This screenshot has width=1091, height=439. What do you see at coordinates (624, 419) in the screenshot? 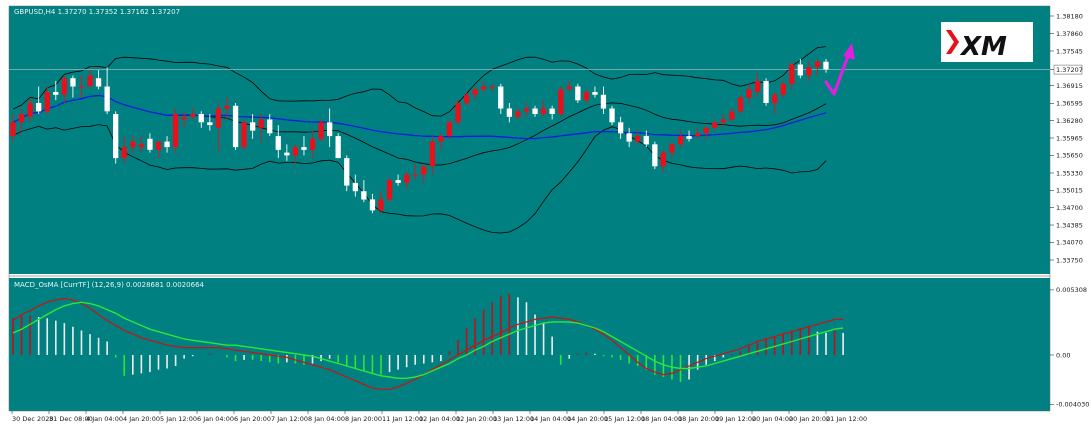
I see `x-tick-label: 15 Jan 12:00` at bounding box center [624, 419].